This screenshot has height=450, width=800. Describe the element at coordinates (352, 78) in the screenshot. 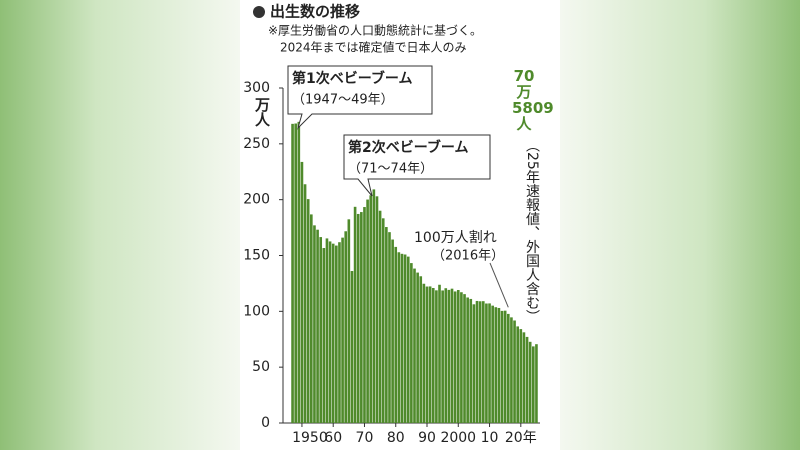

I see `annotation-title: 第1次ベビーブーム` at that location.